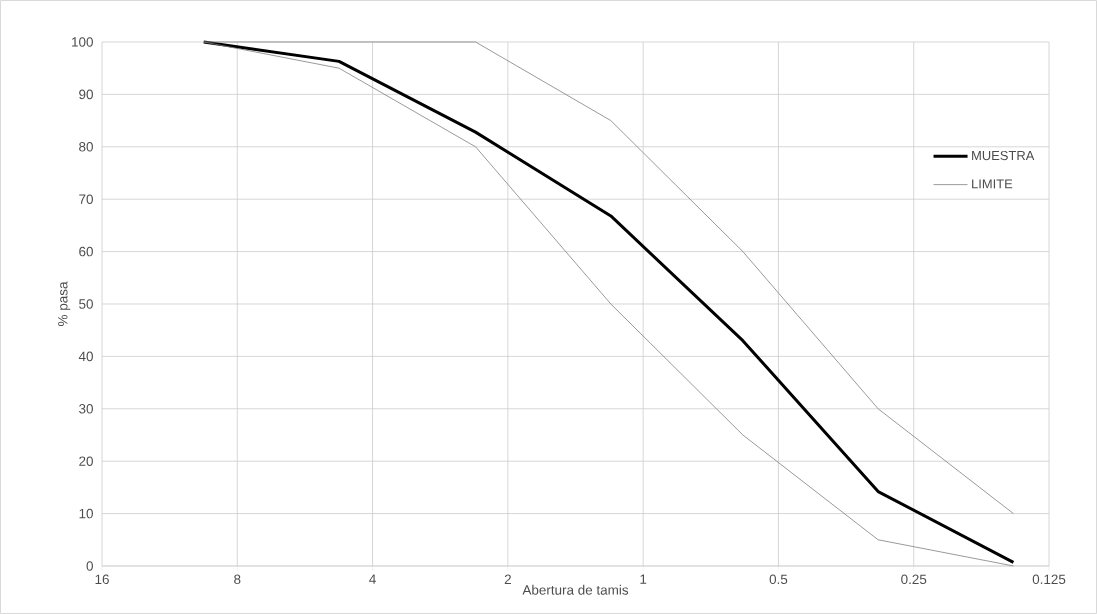 Image resolution: width=1097 pixels, height=614 pixels. I want to click on y-tick-label: 30, so click(86, 409).